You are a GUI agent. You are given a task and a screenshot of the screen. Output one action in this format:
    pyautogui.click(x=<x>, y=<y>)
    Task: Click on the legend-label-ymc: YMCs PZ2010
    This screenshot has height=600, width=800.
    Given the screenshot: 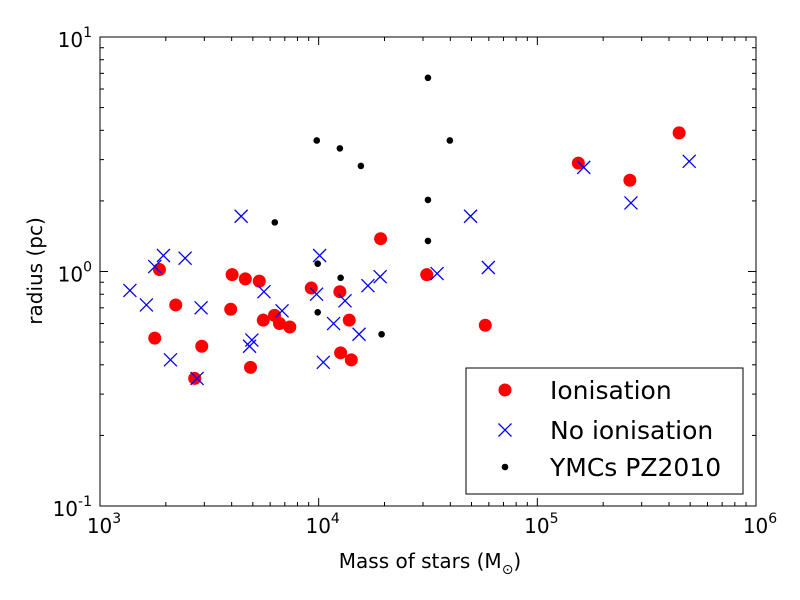 What is the action you would take?
    pyautogui.click(x=635, y=467)
    